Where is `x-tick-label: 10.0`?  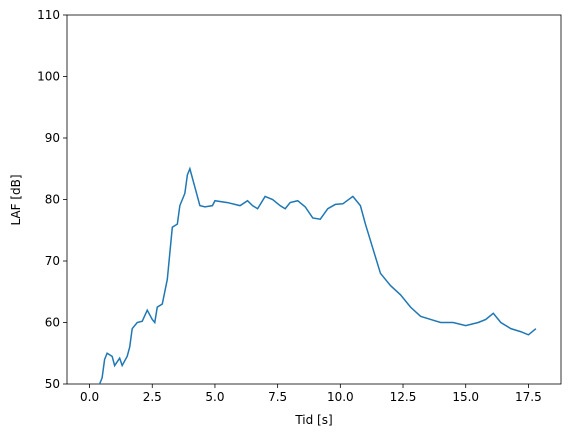
x-tick-label: 10.0 is located at coordinates (340, 397).